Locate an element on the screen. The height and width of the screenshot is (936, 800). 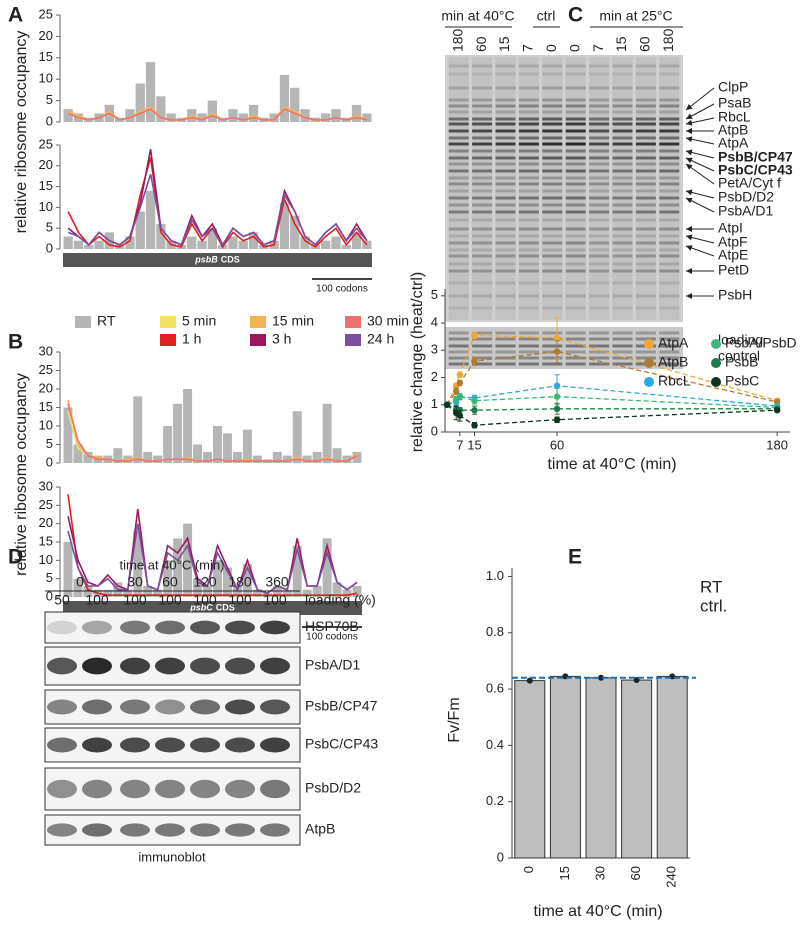
legend-marker is located at coordinates (716, 382).